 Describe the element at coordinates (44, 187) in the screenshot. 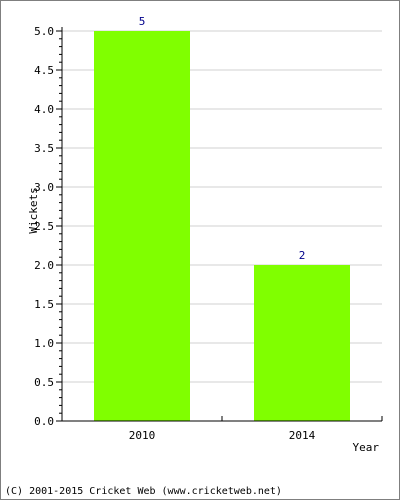

I see `y-tick-label: 3.0` at that location.